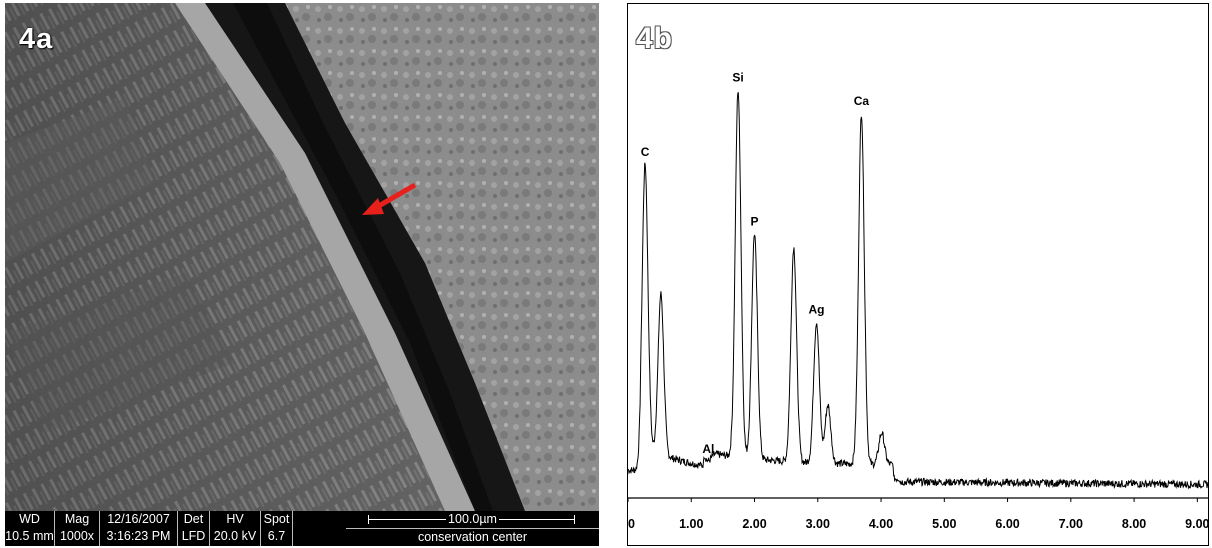  I want to click on pointer-arrow-shaft, so click(396, 196).